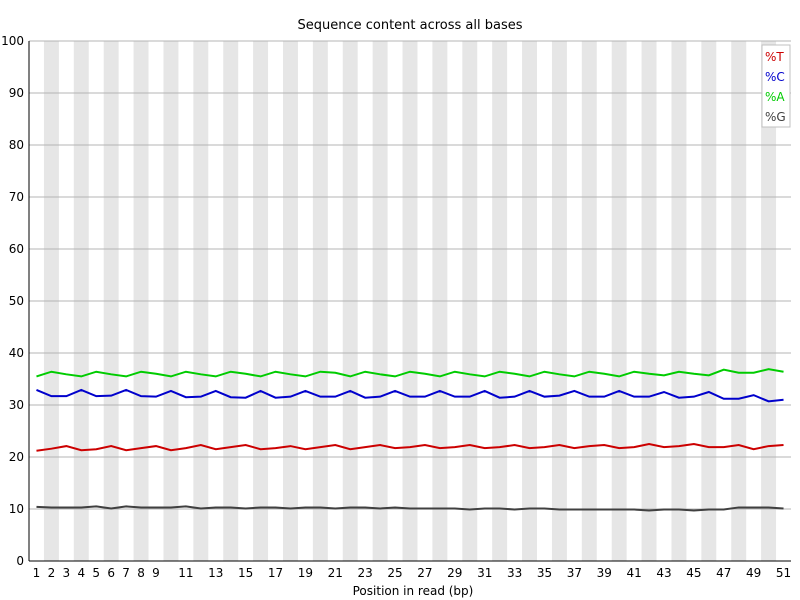  I want to click on legend-entry: %A, so click(775, 97).